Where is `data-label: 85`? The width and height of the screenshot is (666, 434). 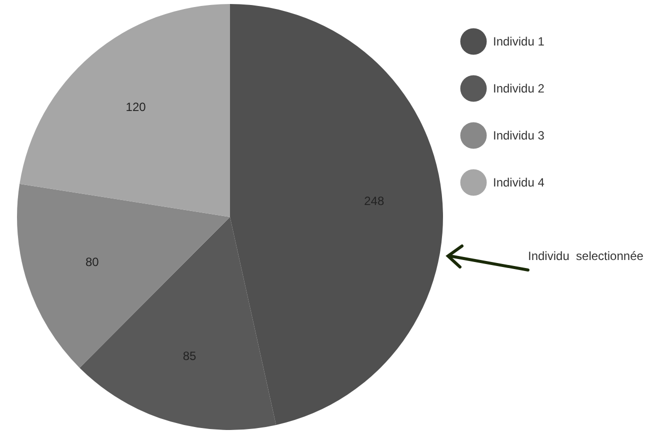 data-label: 85 is located at coordinates (189, 356).